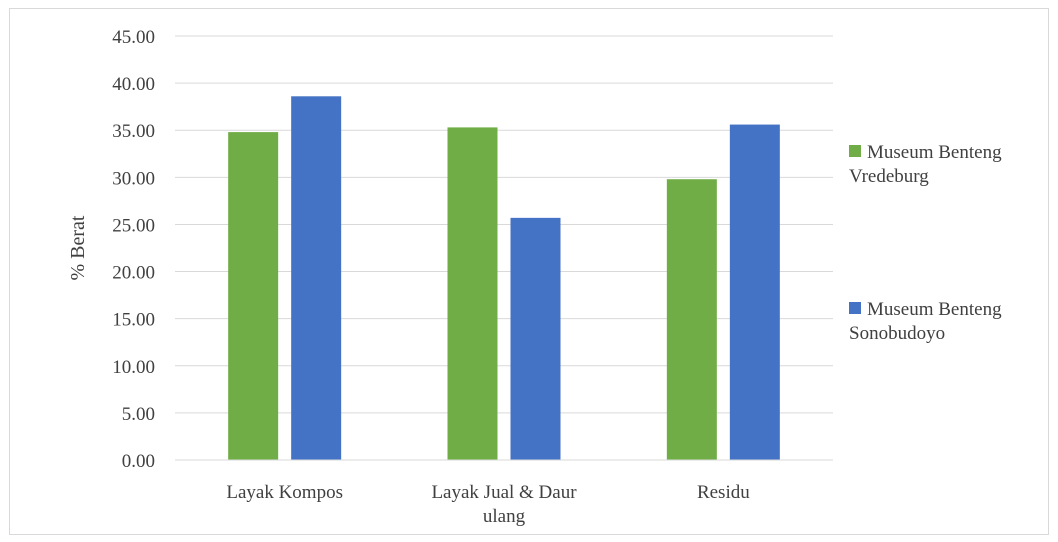 Image resolution: width=1058 pixels, height=542 pixels. I want to click on y-tick-label: 45.00, so click(133, 37).